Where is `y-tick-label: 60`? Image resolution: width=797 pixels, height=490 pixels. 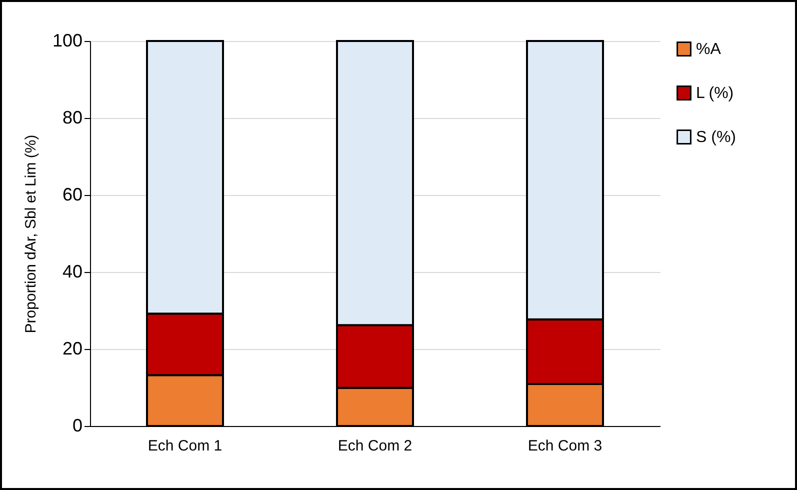 y-tick-label: 60 is located at coordinates (72, 194).